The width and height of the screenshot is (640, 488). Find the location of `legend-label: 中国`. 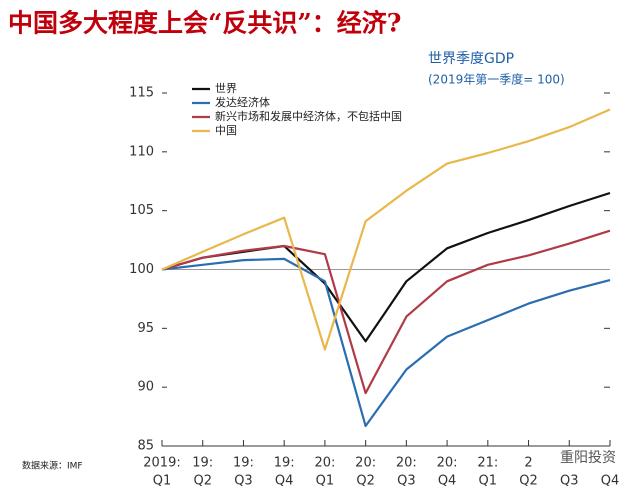

legend-label: 中国 is located at coordinates (226, 130).